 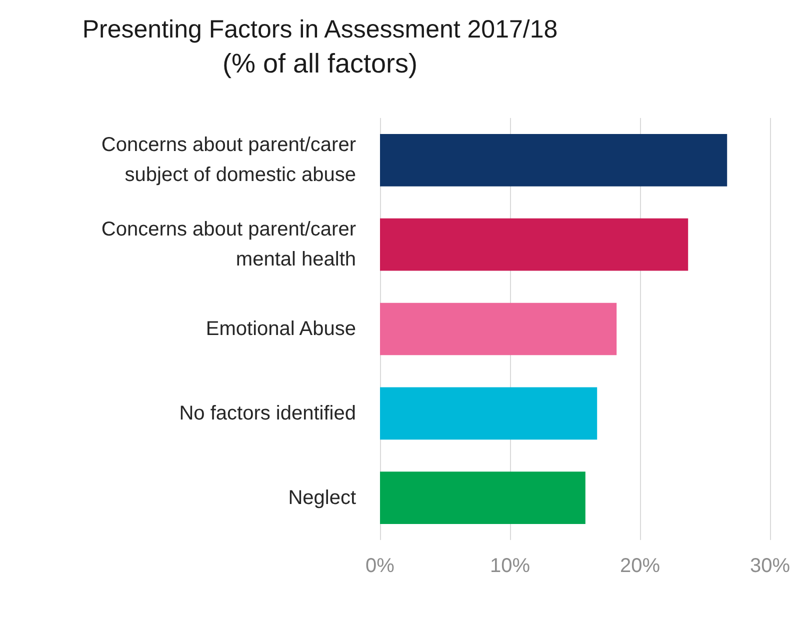 What do you see at coordinates (228, 160) in the screenshot?
I see `y-tick-label: Concerns about parent/carer subject of domestic abuse` at bounding box center [228, 160].